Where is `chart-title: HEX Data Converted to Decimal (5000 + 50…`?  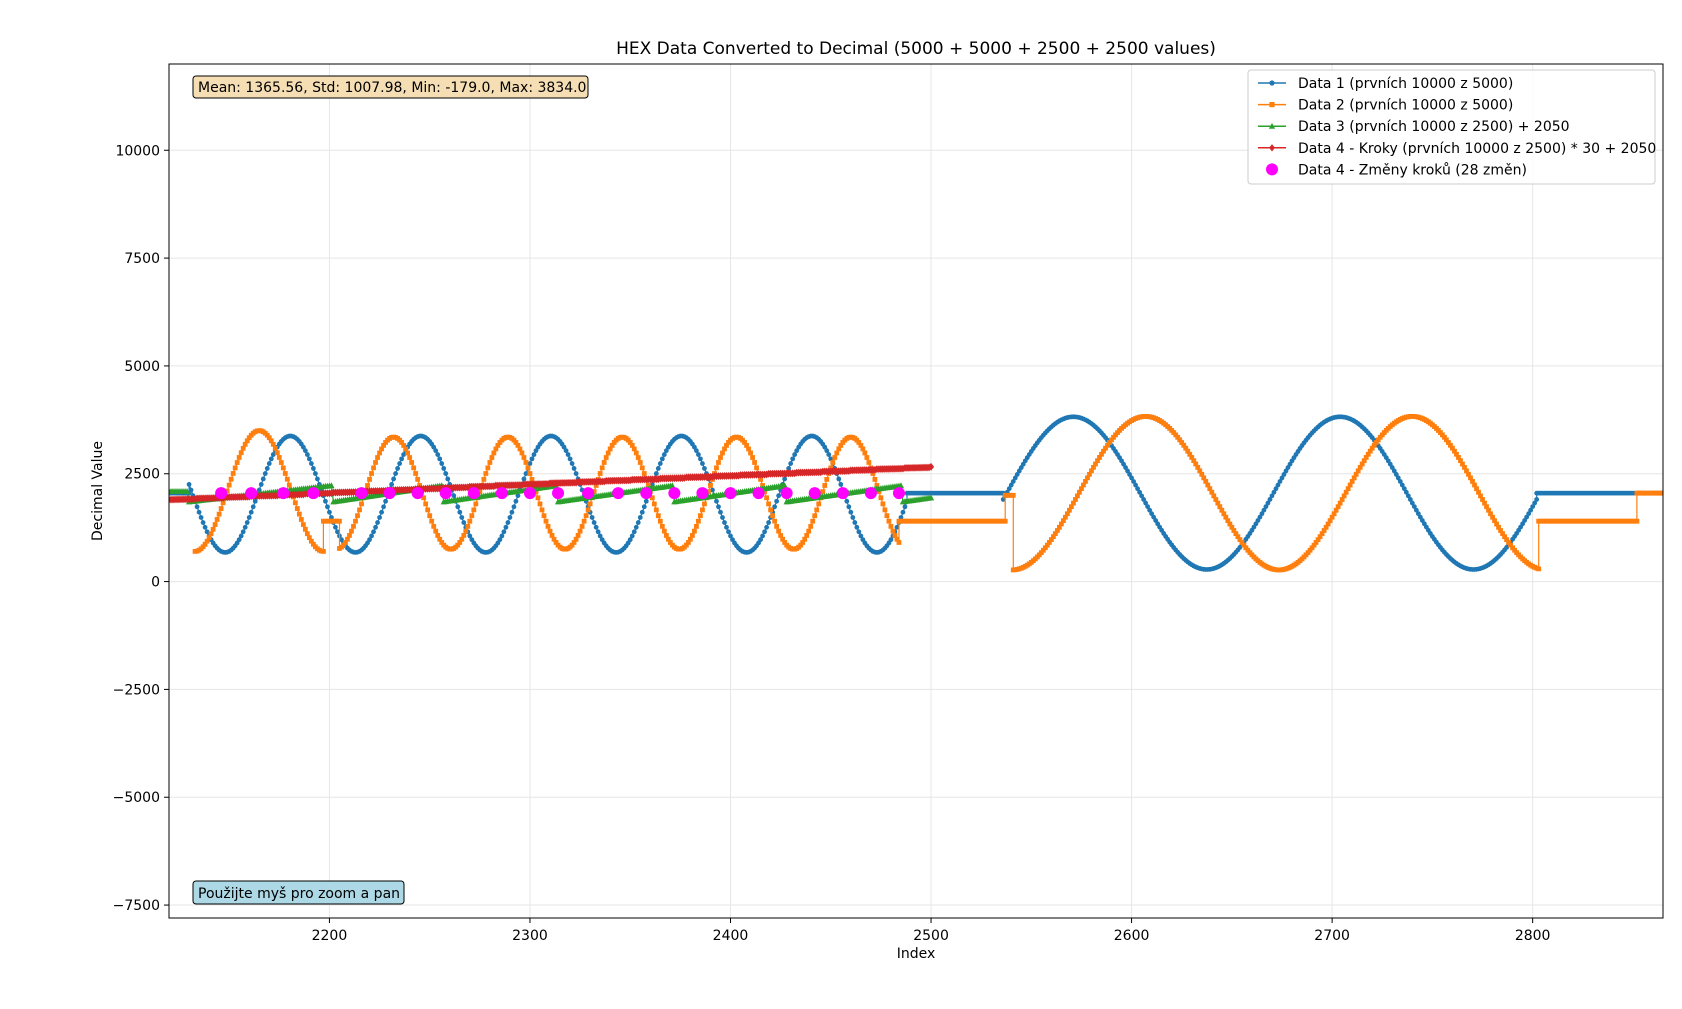
chart-title: HEX Data Converted to Decimal (5000 + 50… is located at coordinates (916, 49).